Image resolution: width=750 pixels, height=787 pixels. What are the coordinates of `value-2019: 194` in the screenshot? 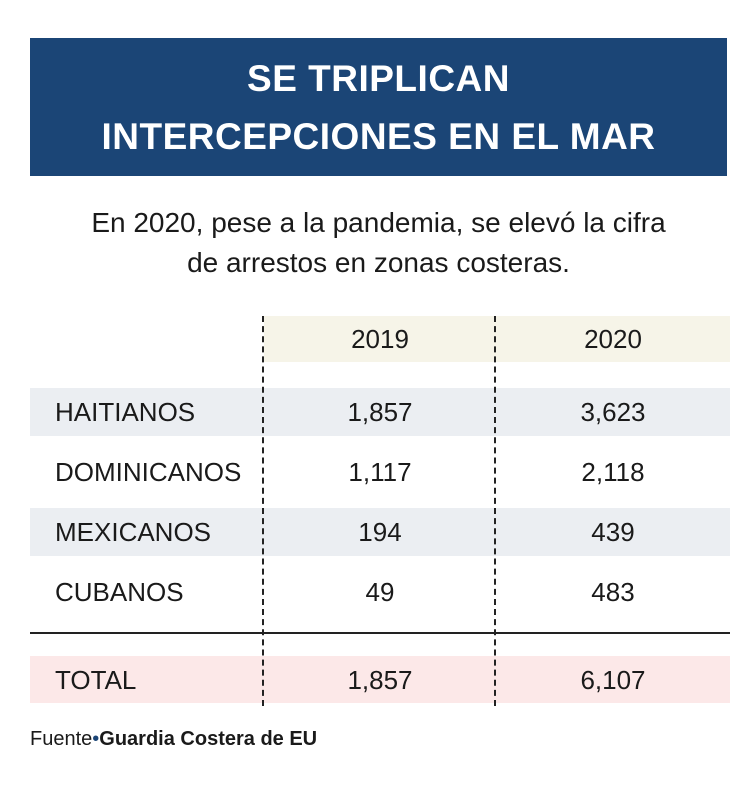 It's located at (380, 532).